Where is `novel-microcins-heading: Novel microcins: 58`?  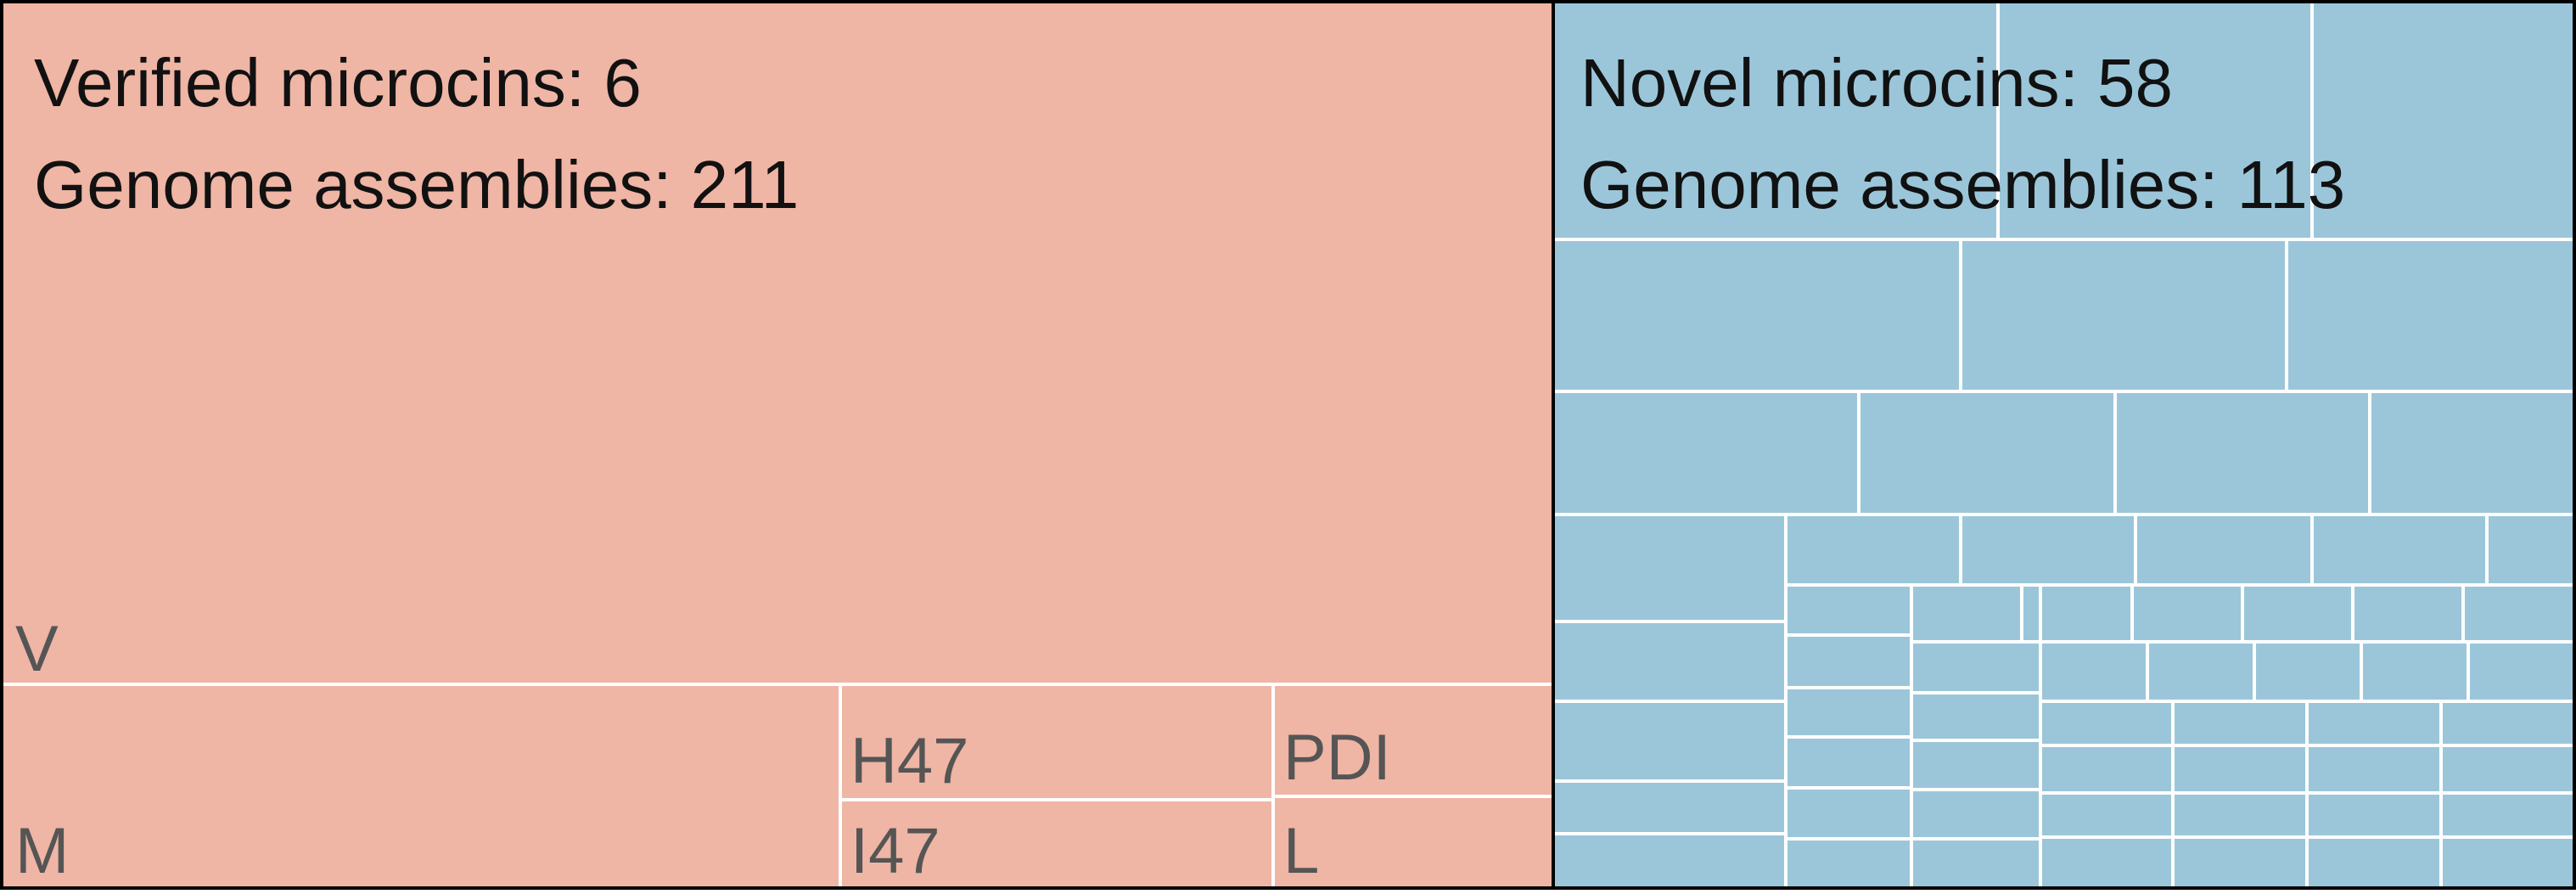 novel-microcins-heading: Novel microcins: 58 is located at coordinates (1876, 83).